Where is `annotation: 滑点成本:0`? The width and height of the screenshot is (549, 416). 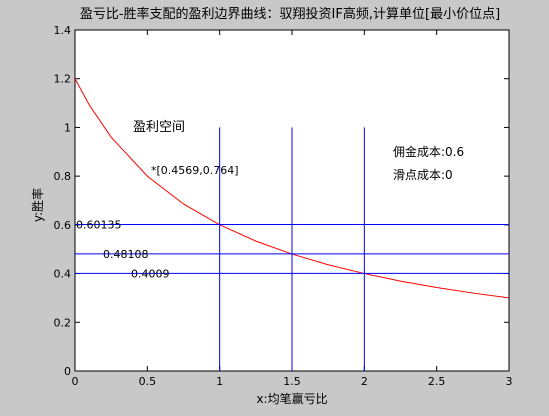 annotation: 滑点成本:0 is located at coordinates (423, 175).